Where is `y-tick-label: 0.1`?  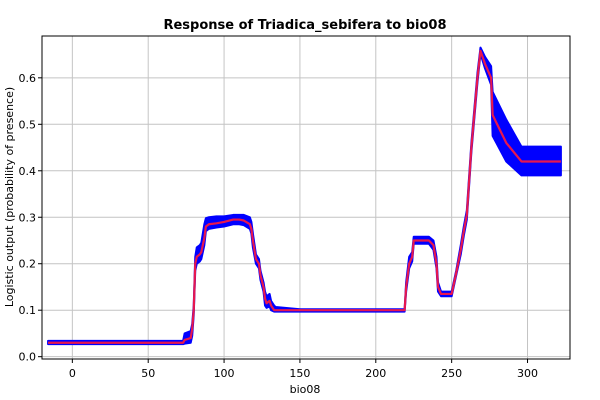
y-tick-label: 0.1 is located at coordinates (28, 310).